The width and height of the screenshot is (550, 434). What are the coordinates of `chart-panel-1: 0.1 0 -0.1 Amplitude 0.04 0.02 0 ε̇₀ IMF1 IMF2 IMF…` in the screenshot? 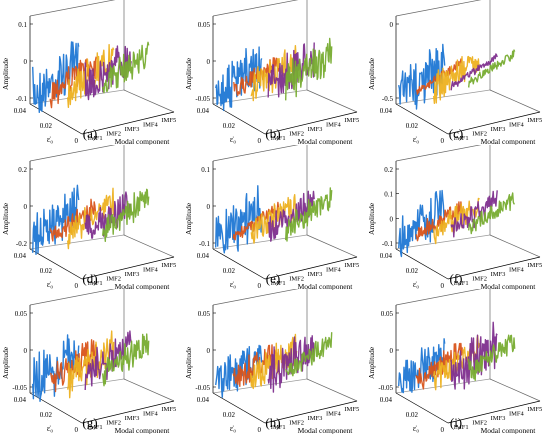 It's located at (91, 72).